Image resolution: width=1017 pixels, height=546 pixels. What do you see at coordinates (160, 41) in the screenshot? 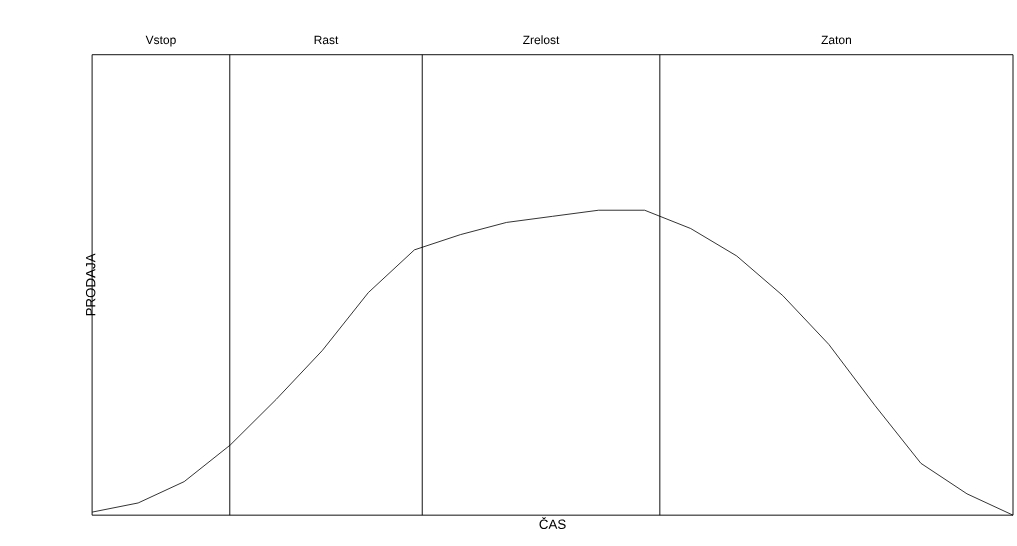
I see `text: Vstop` at bounding box center [160, 41].